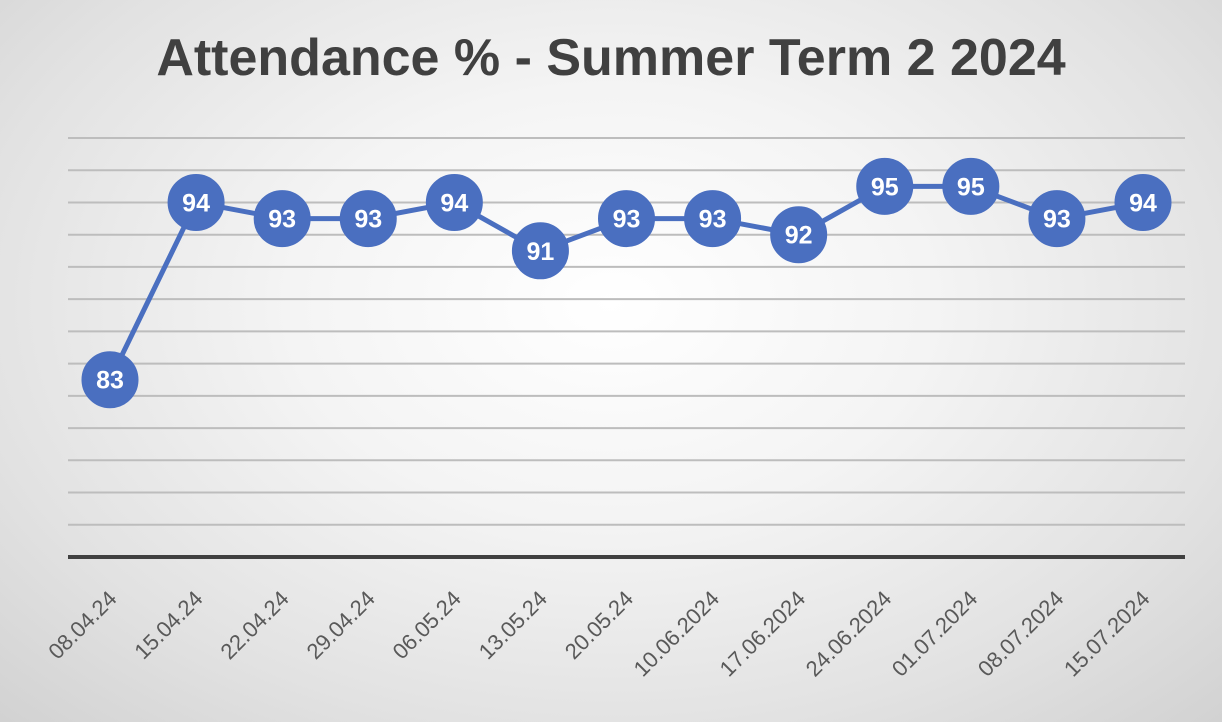 Image resolution: width=1222 pixels, height=722 pixels. What do you see at coordinates (341, 625) in the screenshot?
I see `x-tick-label: 29.04.24` at bounding box center [341, 625].